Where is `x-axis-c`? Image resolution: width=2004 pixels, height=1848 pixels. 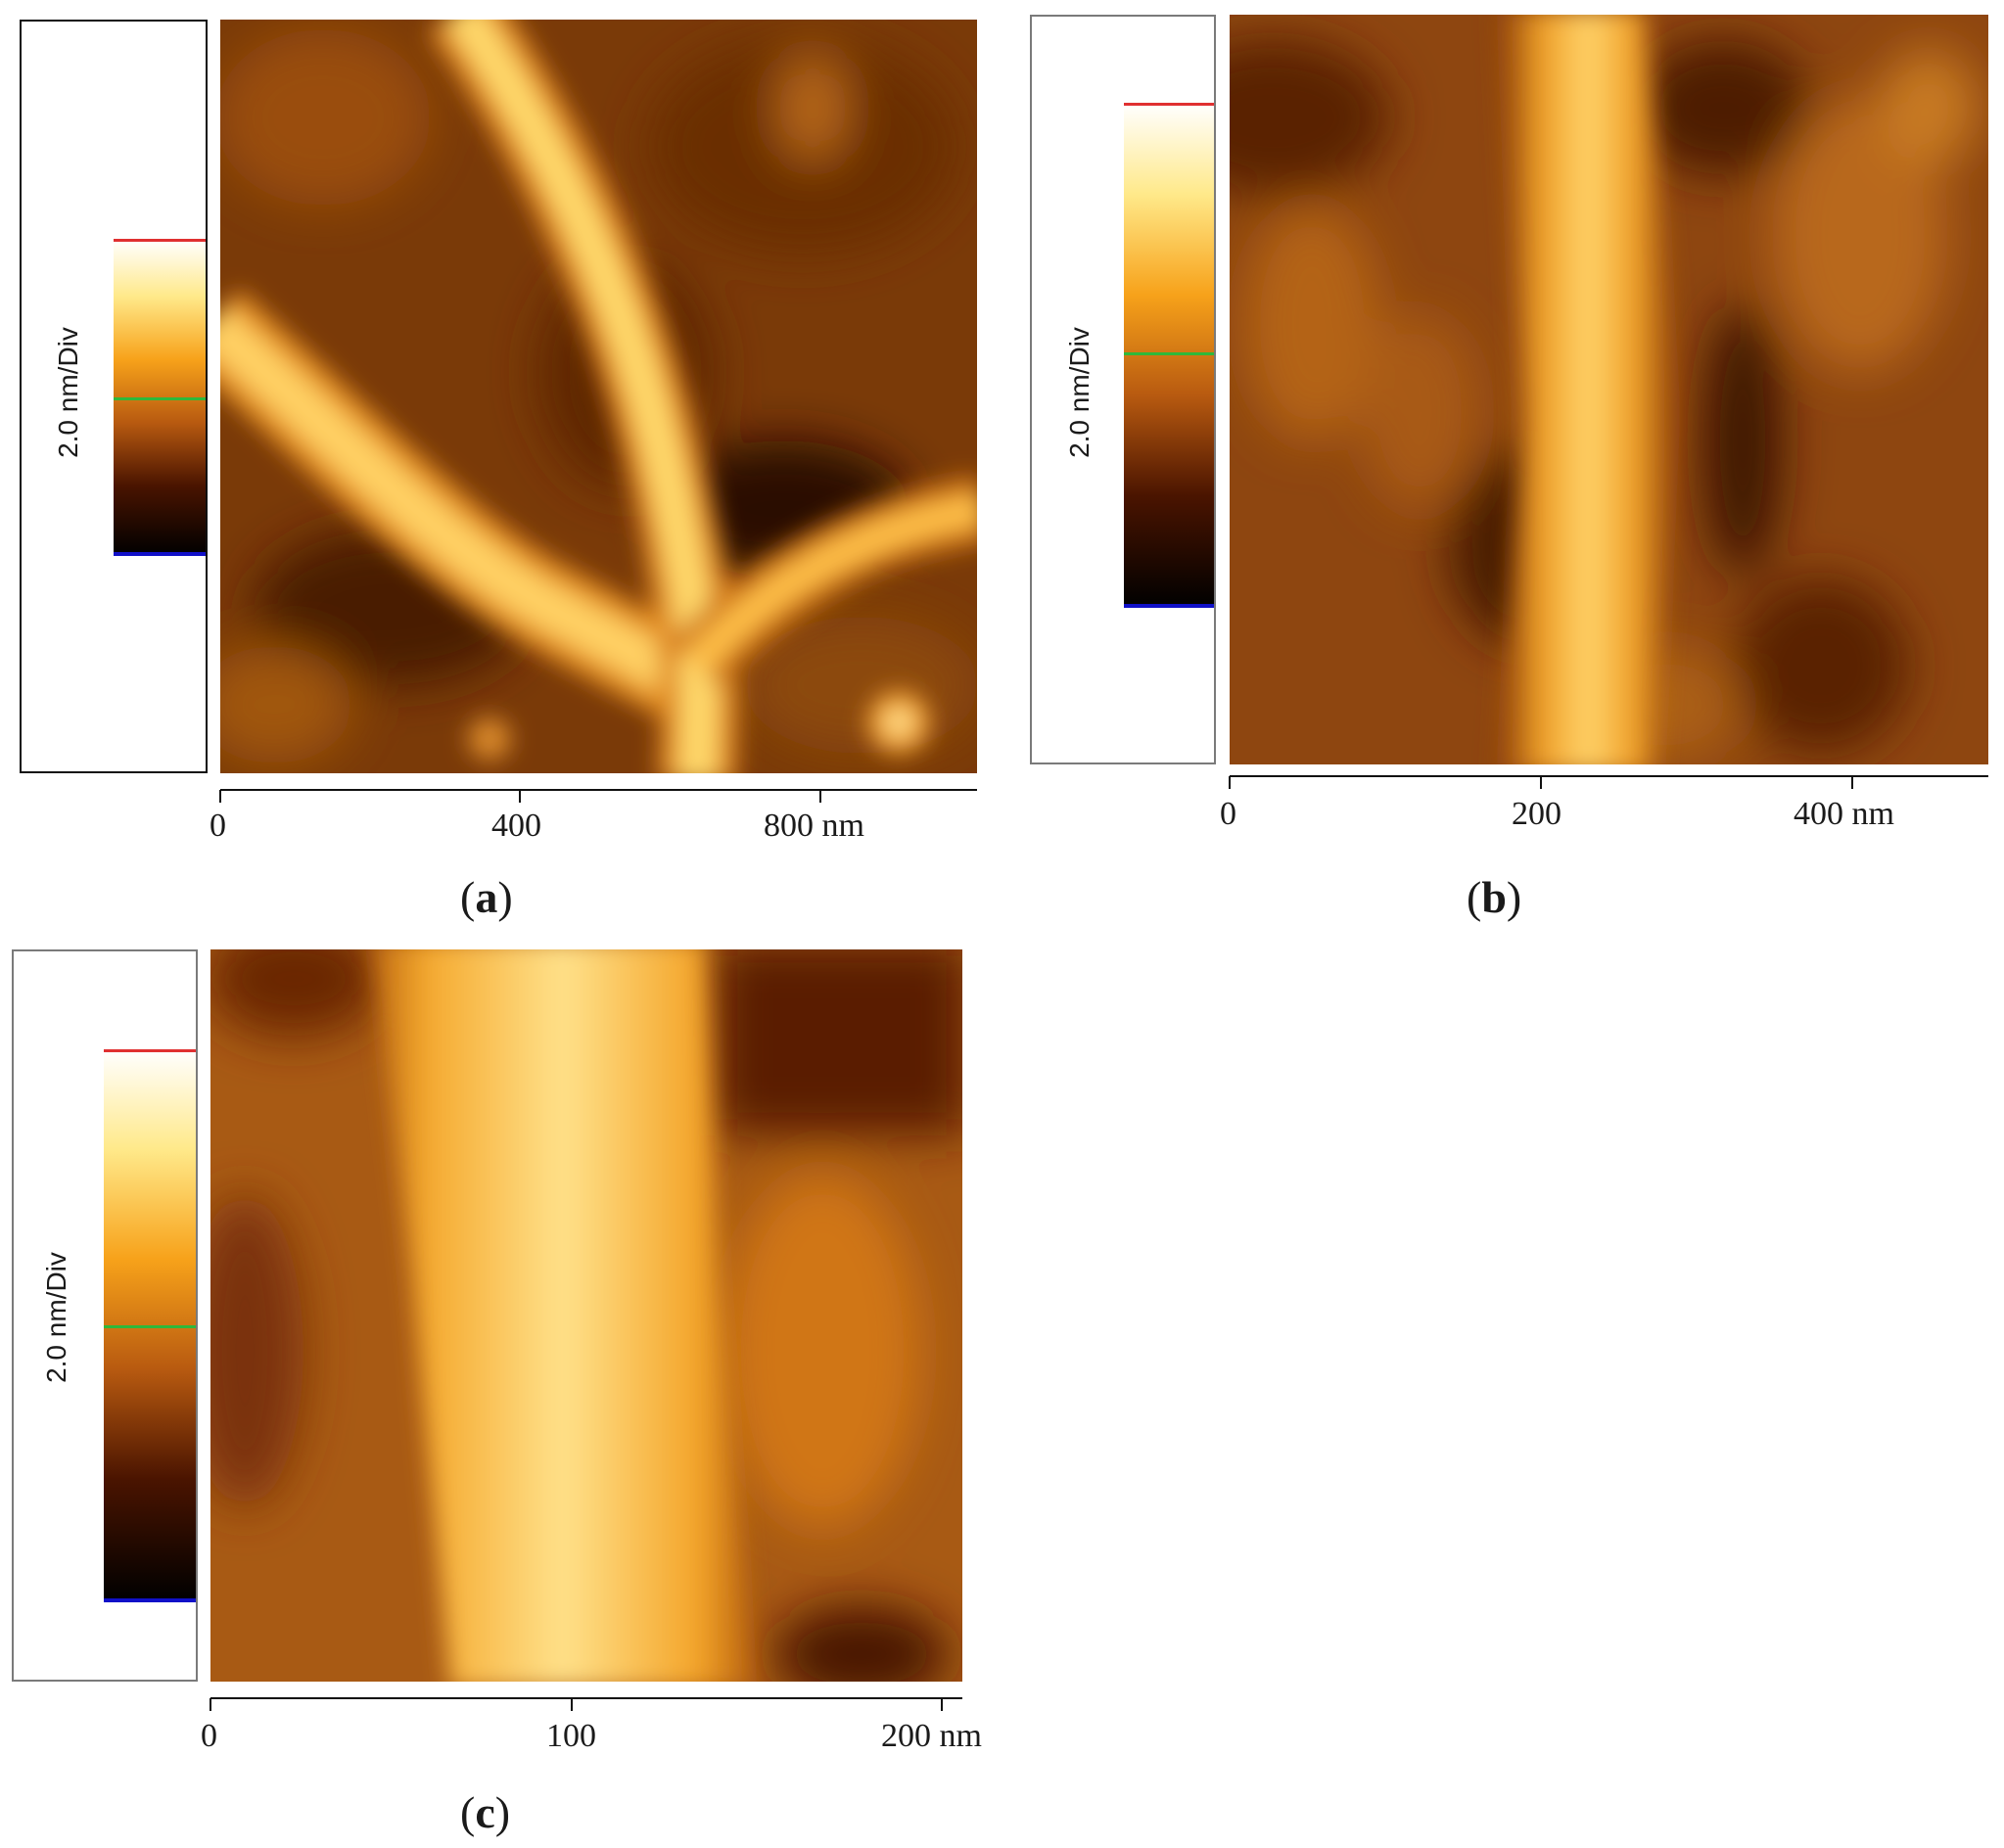 x-axis-c is located at coordinates (586, 1704).